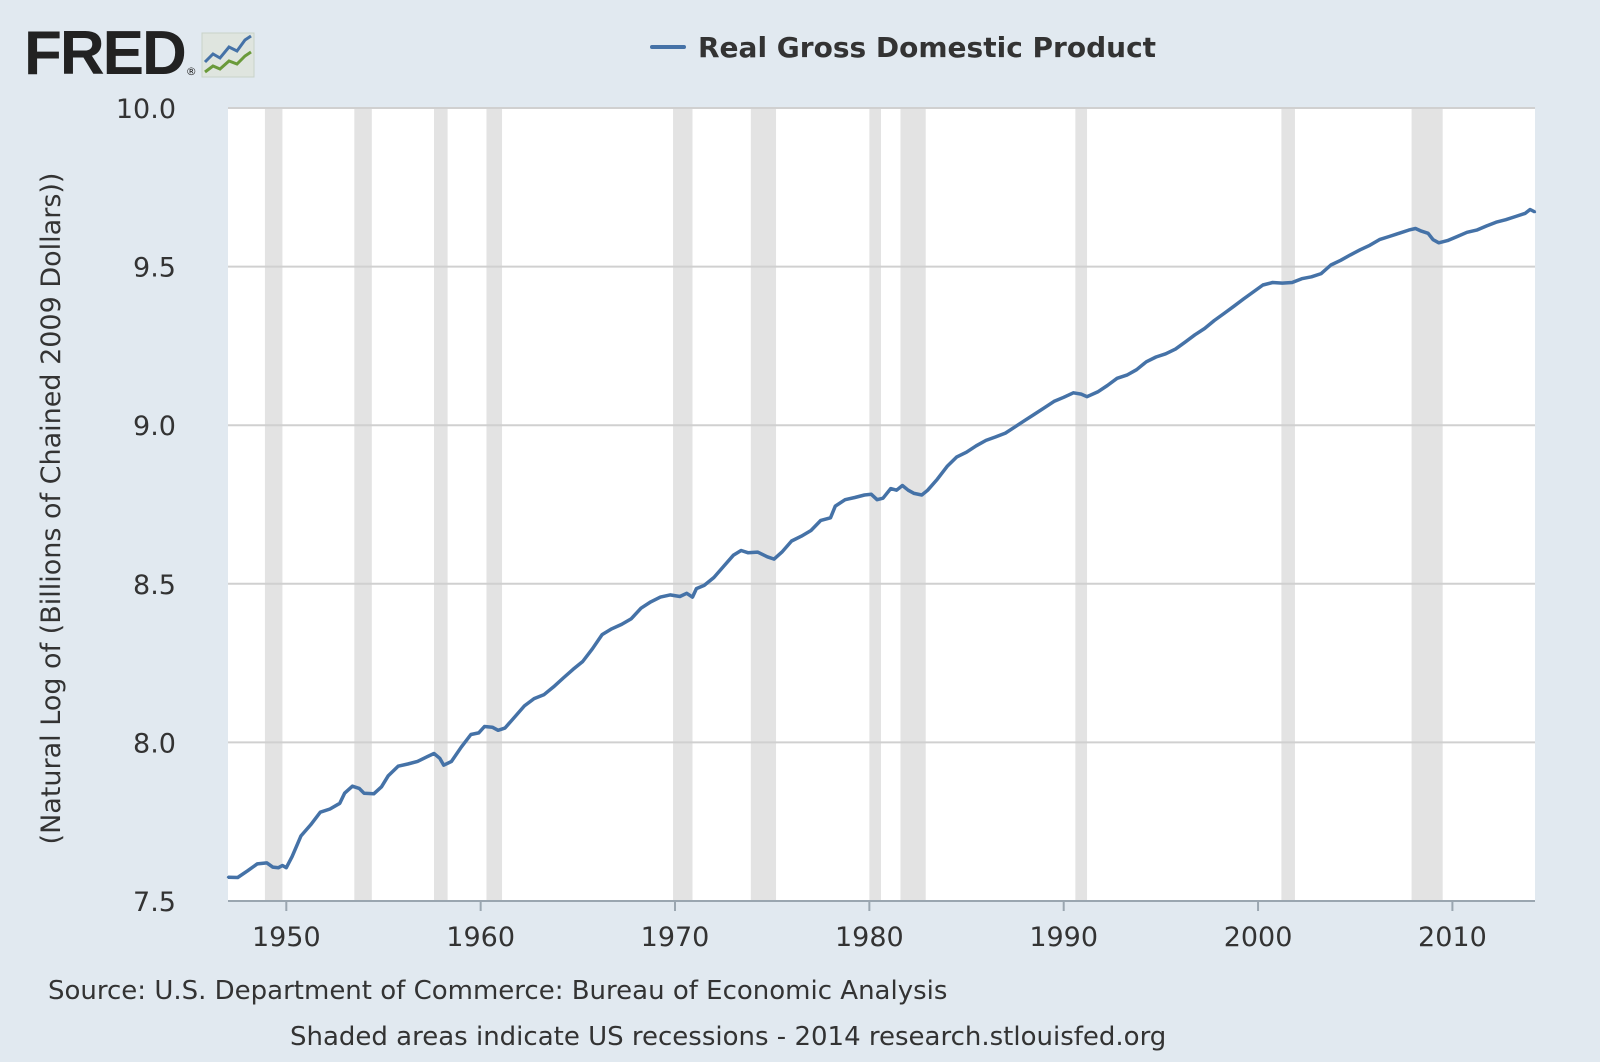 This screenshot has width=1600, height=1062. What do you see at coordinates (903, 47) in the screenshot?
I see `legend: Real Gross Domestic Product` at bounding box center [903, 47].